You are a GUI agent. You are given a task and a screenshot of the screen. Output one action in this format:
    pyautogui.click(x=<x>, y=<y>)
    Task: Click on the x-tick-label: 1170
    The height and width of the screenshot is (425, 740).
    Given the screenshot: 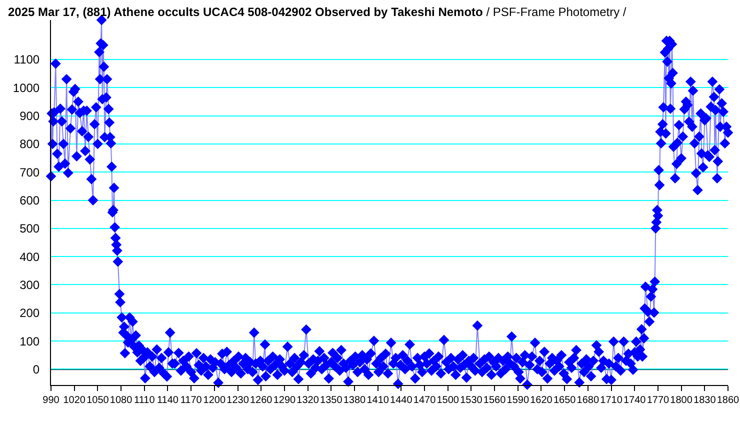 What is the action you would take?
    pyautogui.click(x=191, y=400)
    